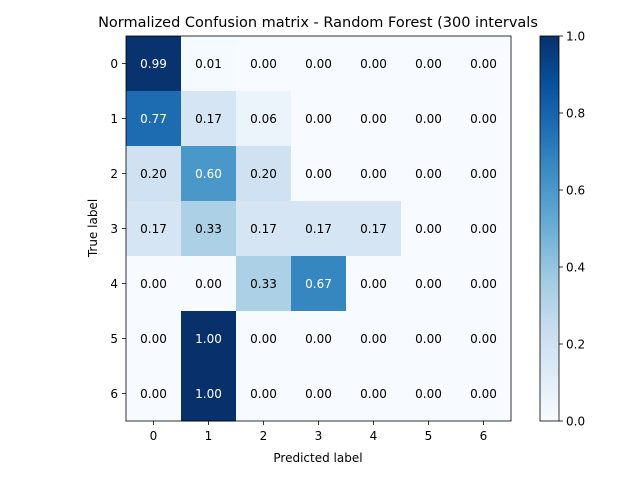 Image resolution: width=640 pixels, height=480 pixels. What do you see at coordinates (549, 228) in the screenshot?
I see `colorbar` at bounding box center [549, 228].